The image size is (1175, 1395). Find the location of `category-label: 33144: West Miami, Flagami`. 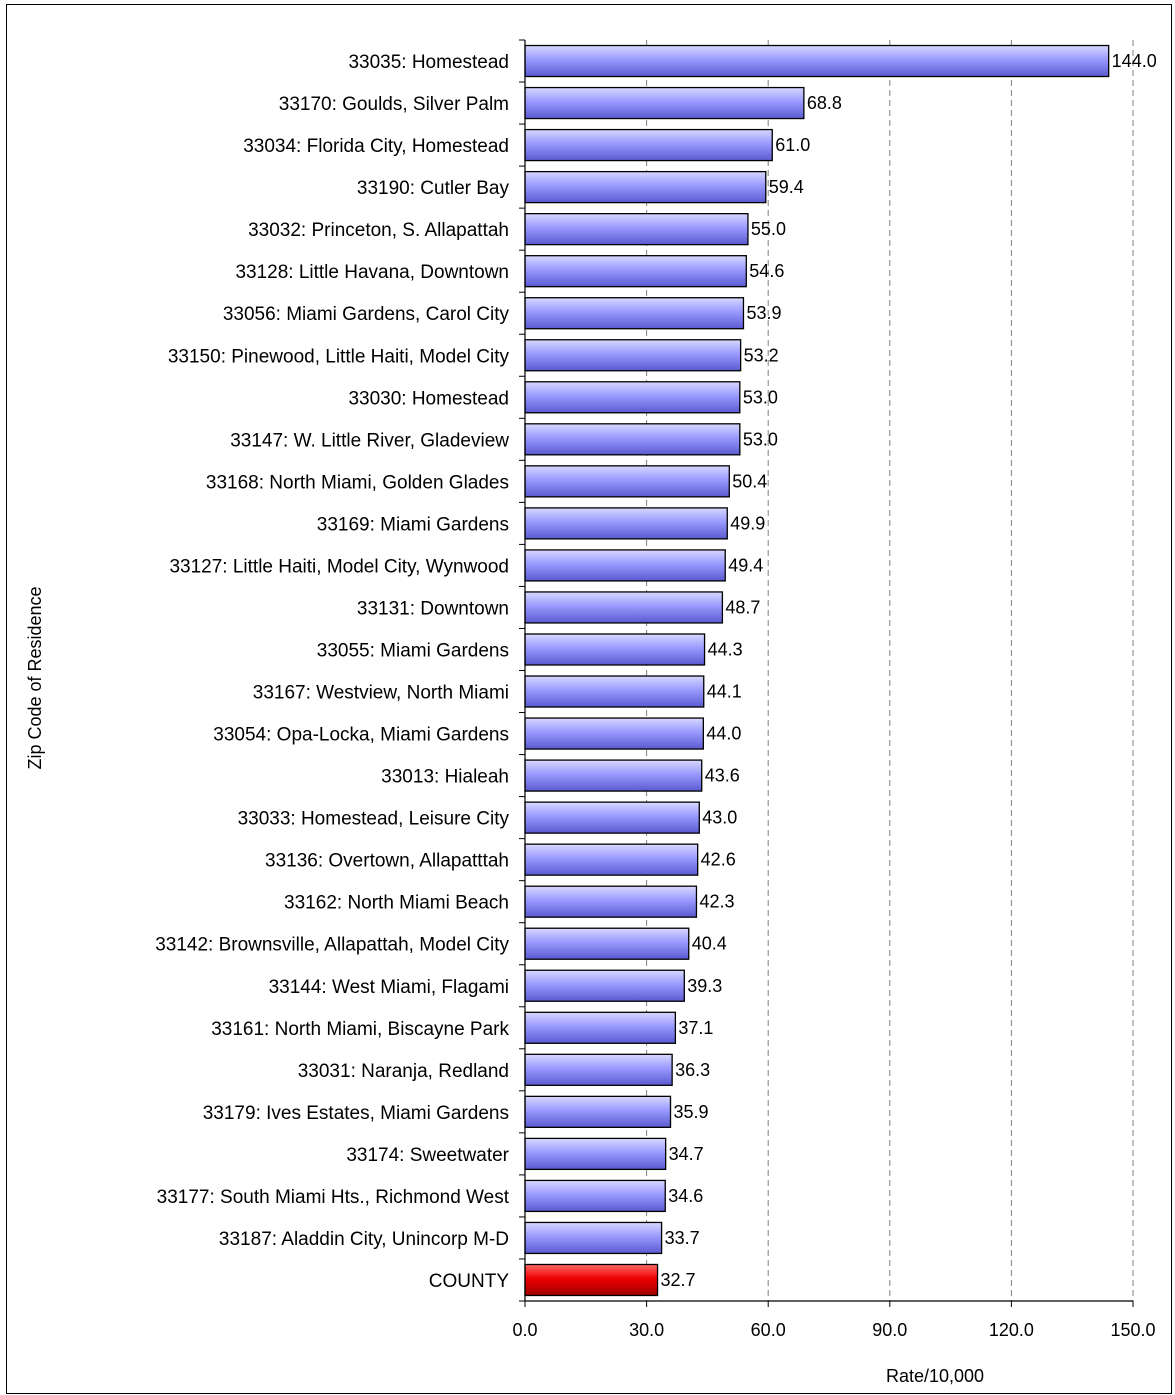

category-label: 33144: West Miami, Flagami is located at coordinates (389, 987).